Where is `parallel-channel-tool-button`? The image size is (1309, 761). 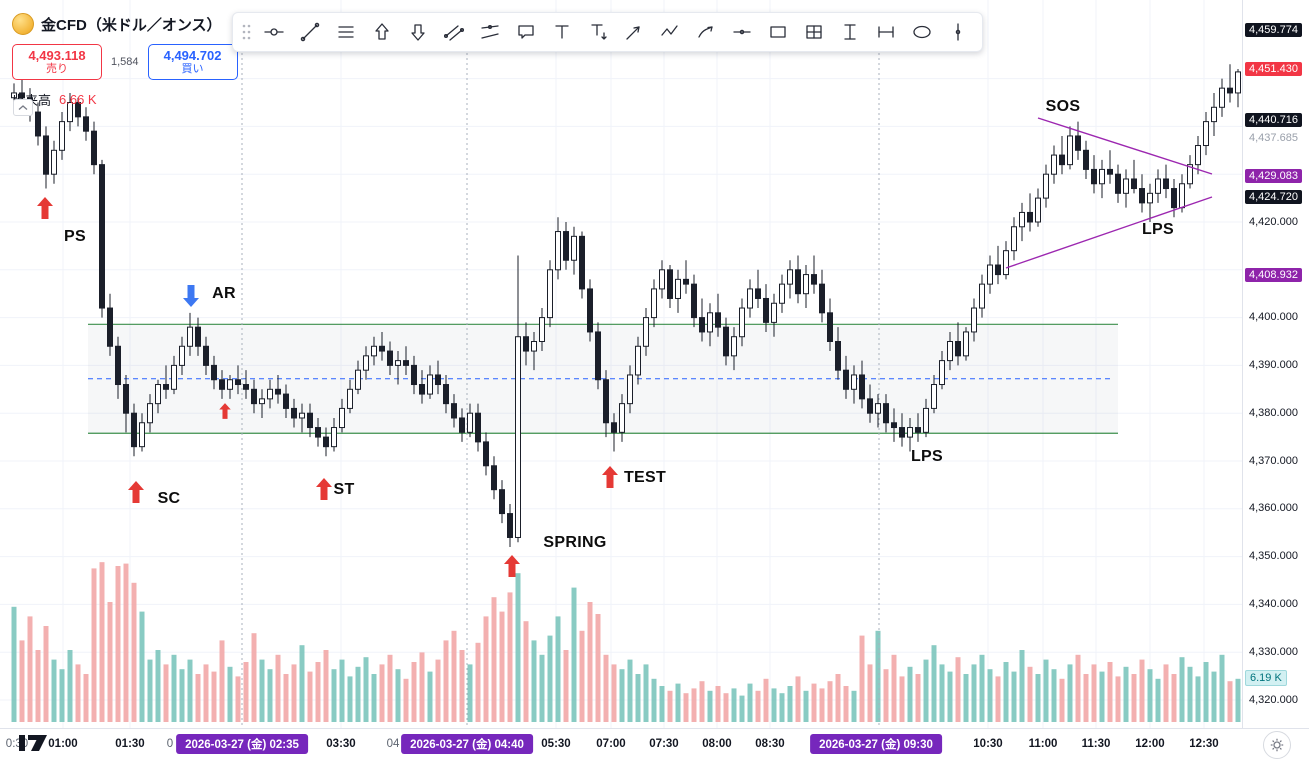 parallel-channel-tool-button is located at coordinates (454, 32).